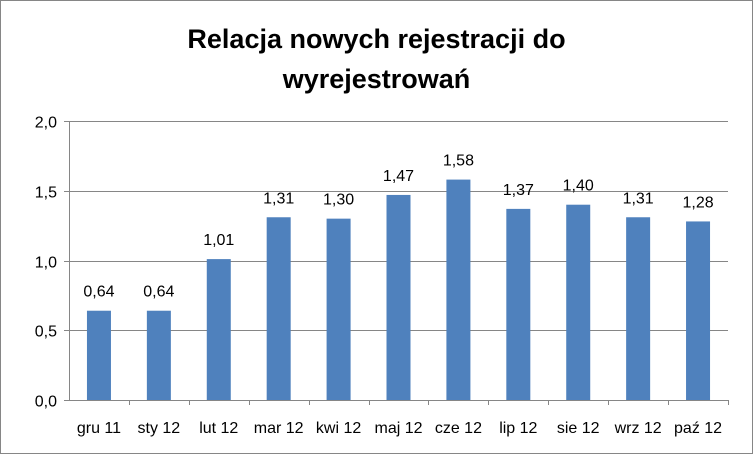 The height and width of the screenshot is (454, 753). Describe the element at coordinates (398, 428) in the screenshot. I see `x-tick-label: maj 12` at that location.